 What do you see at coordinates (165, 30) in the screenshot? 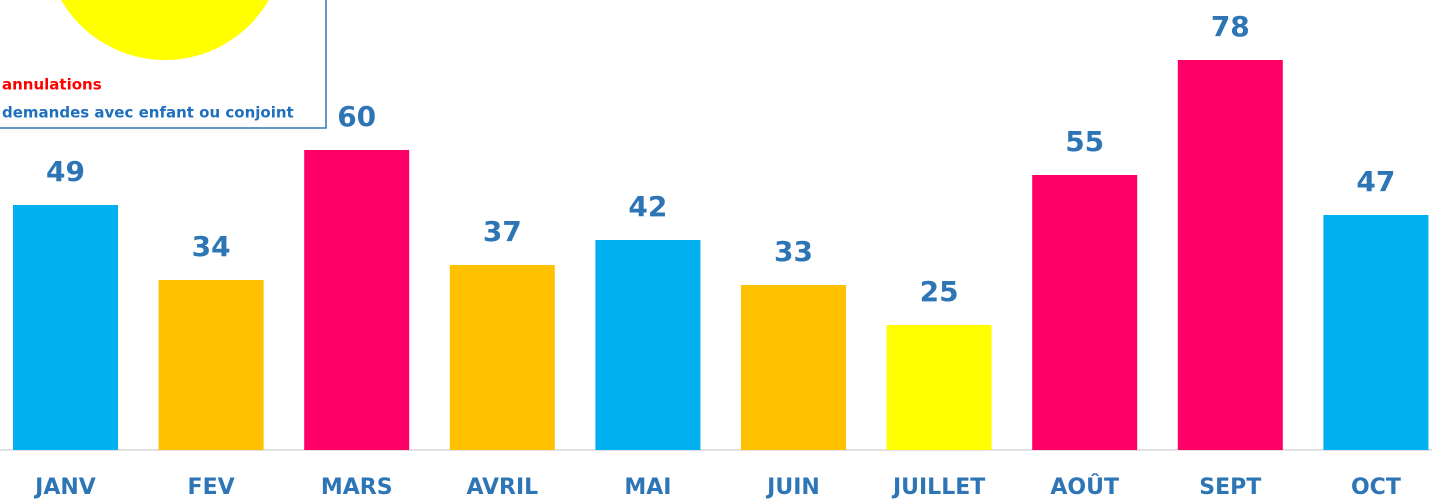
I see `legend-sun` at bounding box center [165, 30].